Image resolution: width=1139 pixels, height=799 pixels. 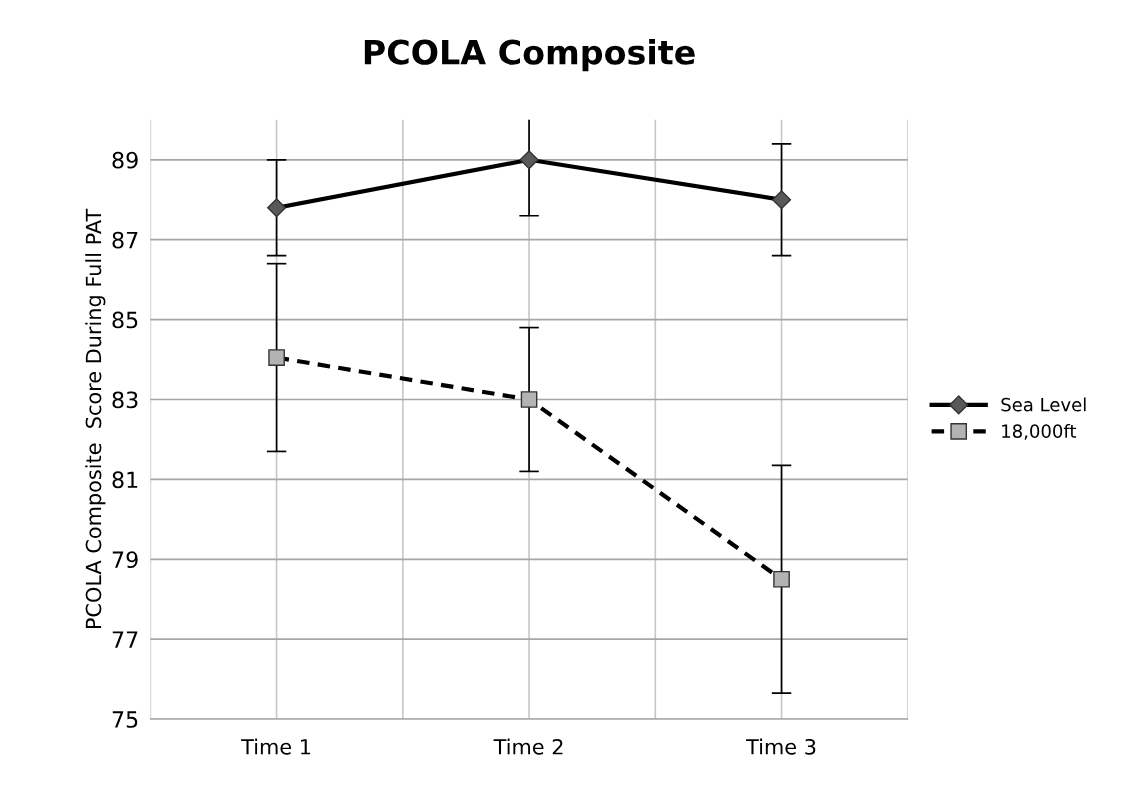 I want to click on legend-label: Sea Level, so click(x=1043, y=404).